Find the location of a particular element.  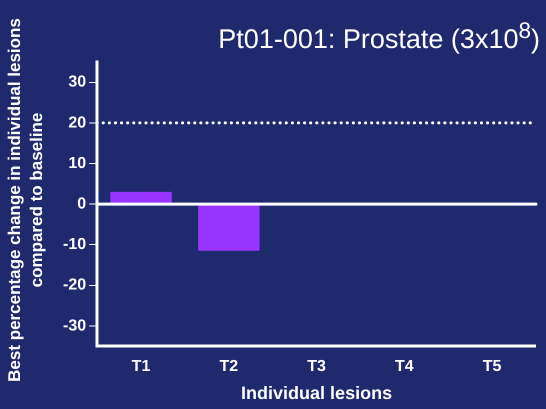

y-tick-label: -30 is located at coordinates (74, 325).